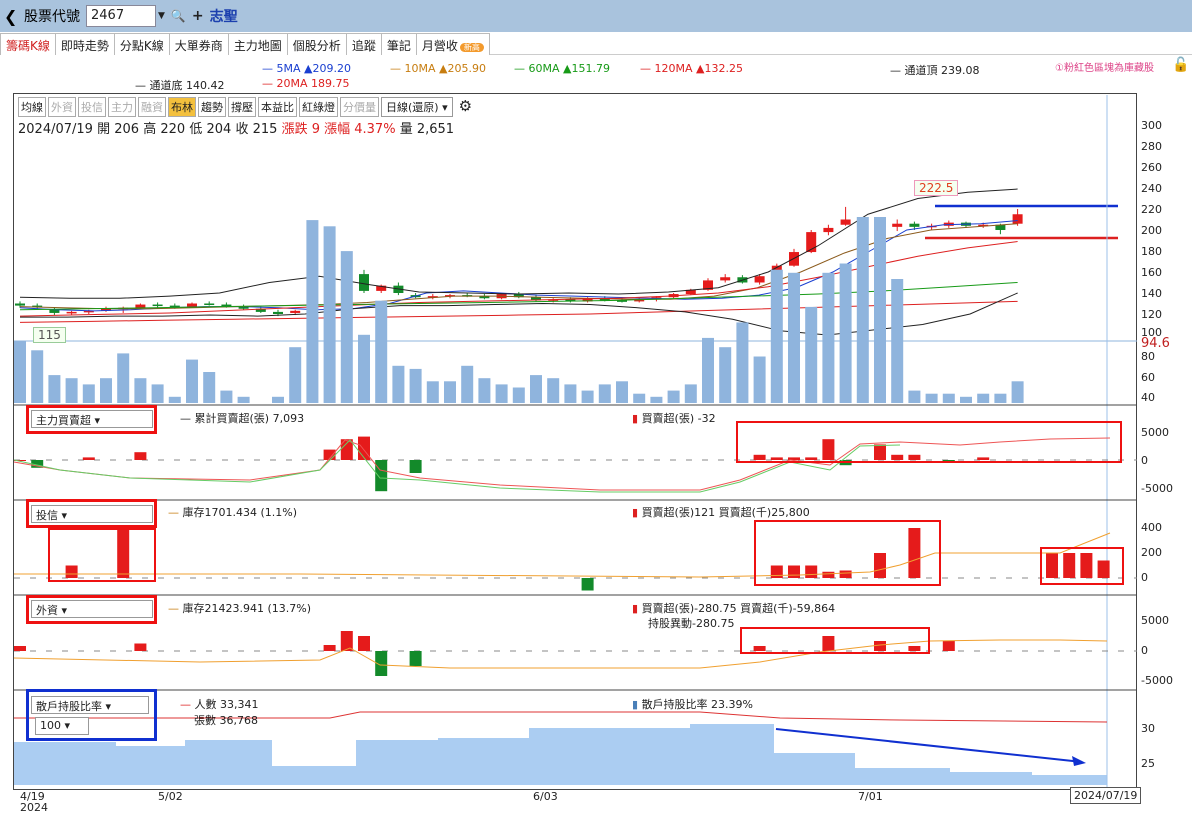 Image resolution: width=1192 pixels, height=814 pixels. What do you see at coordinates (197, 16) in the screenshot?
I see `add-icon: +` at bounding box center [197, 16].